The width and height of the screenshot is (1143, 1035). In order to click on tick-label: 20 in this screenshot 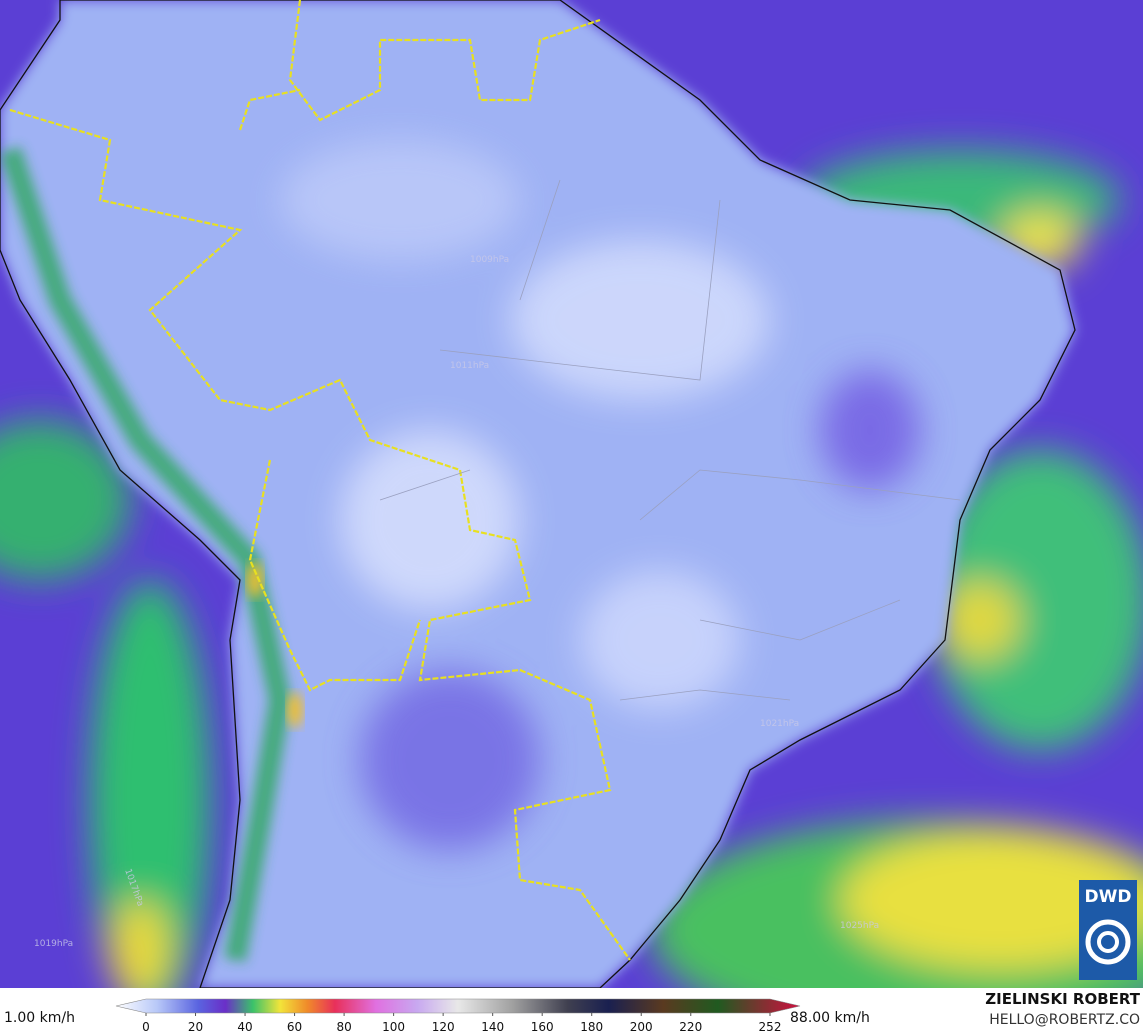, I will do `click(195, 1027)`.